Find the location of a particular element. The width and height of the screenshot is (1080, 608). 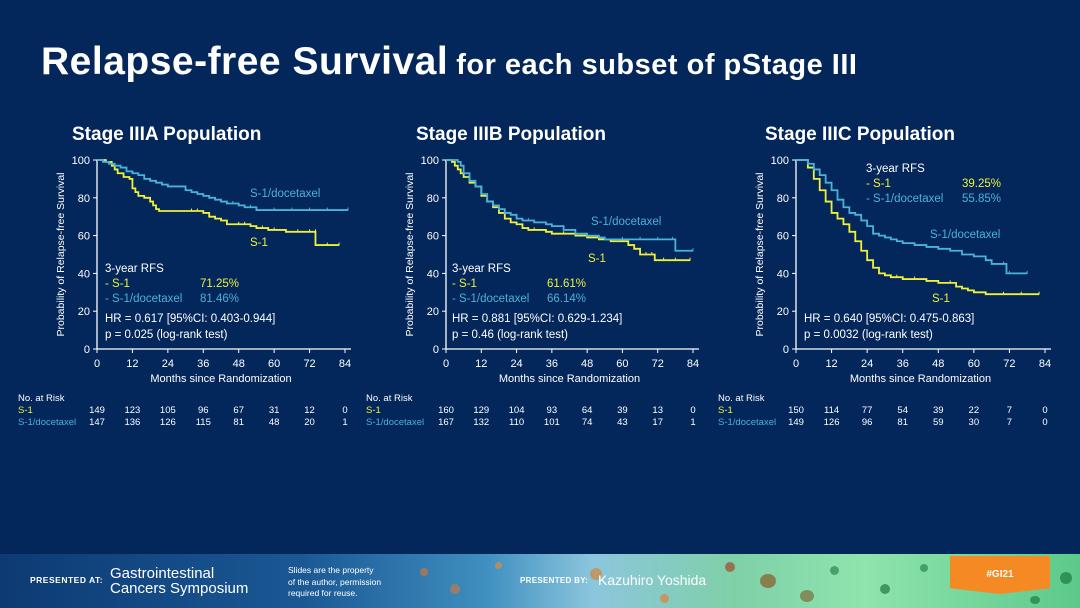

risk-count: 48 is located at coordinates (274, 422).